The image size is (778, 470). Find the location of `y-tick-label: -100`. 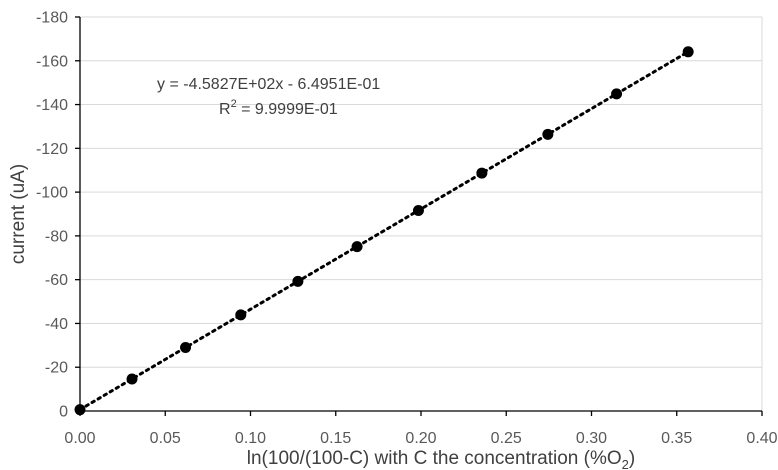

y-tick-label: -100 is located at coordinates (52, 193).